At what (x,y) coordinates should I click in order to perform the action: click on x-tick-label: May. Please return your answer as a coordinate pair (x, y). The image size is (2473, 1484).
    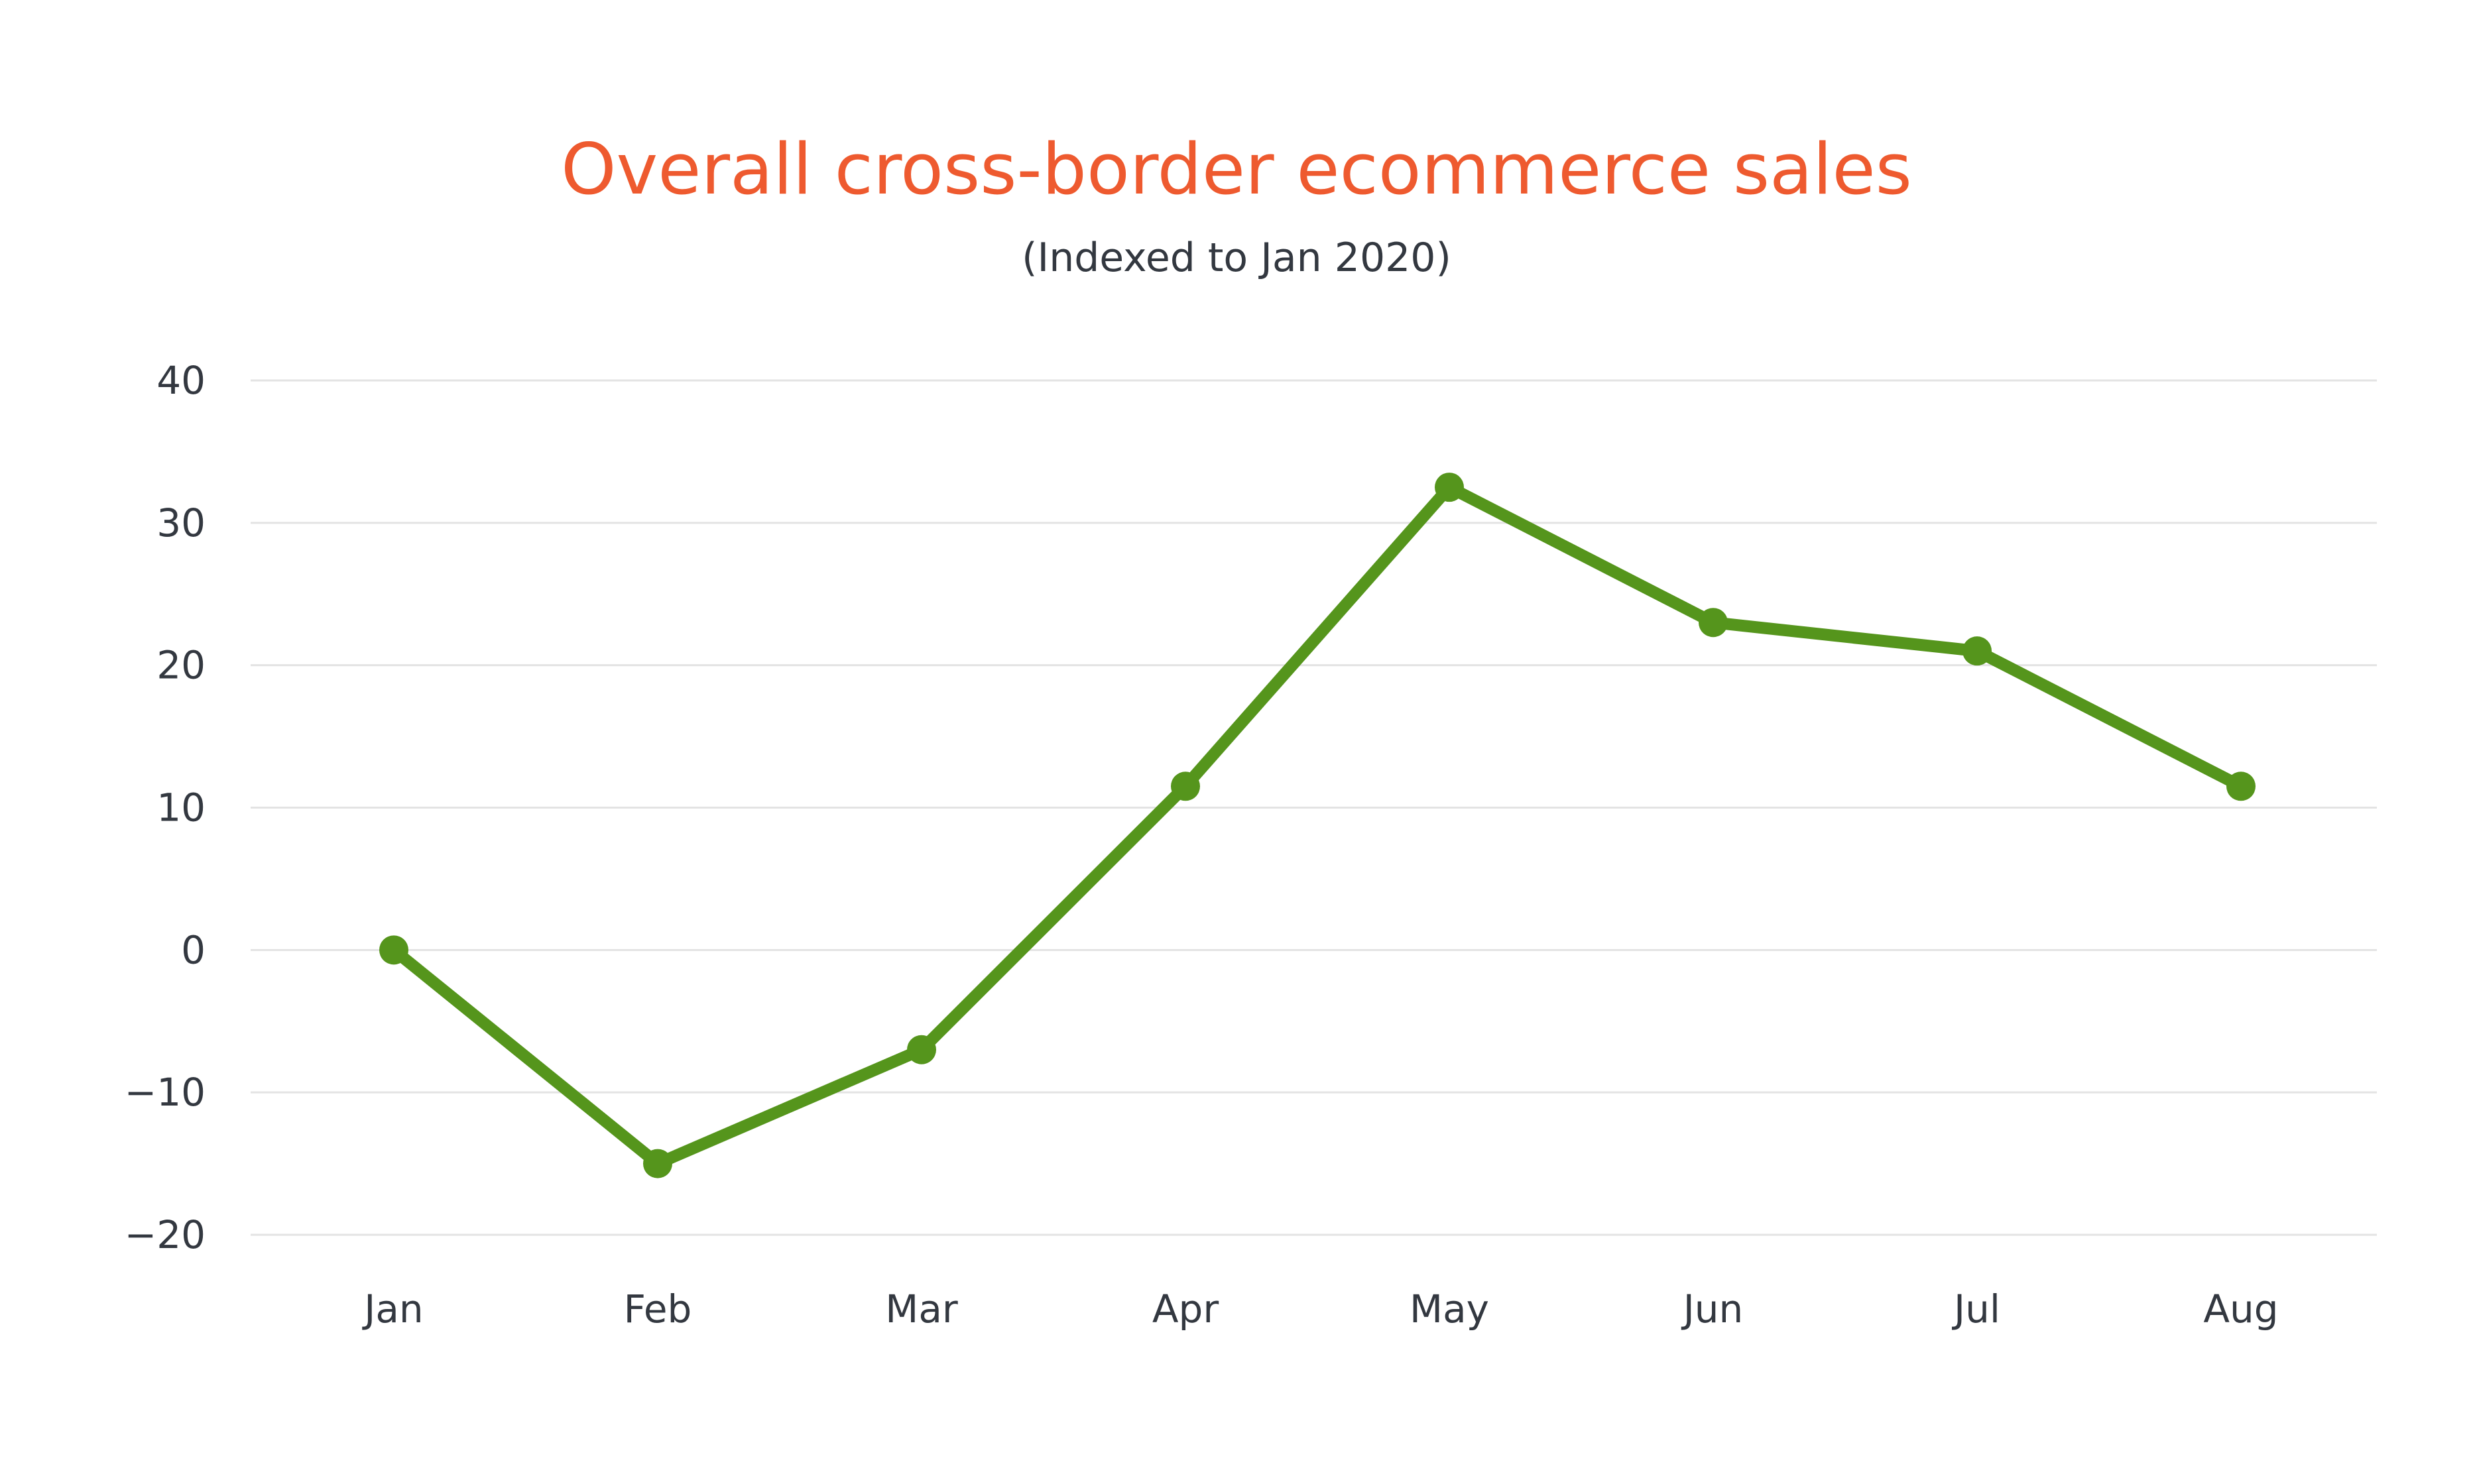
    Looking at the image, I should click on (1449, 1309).